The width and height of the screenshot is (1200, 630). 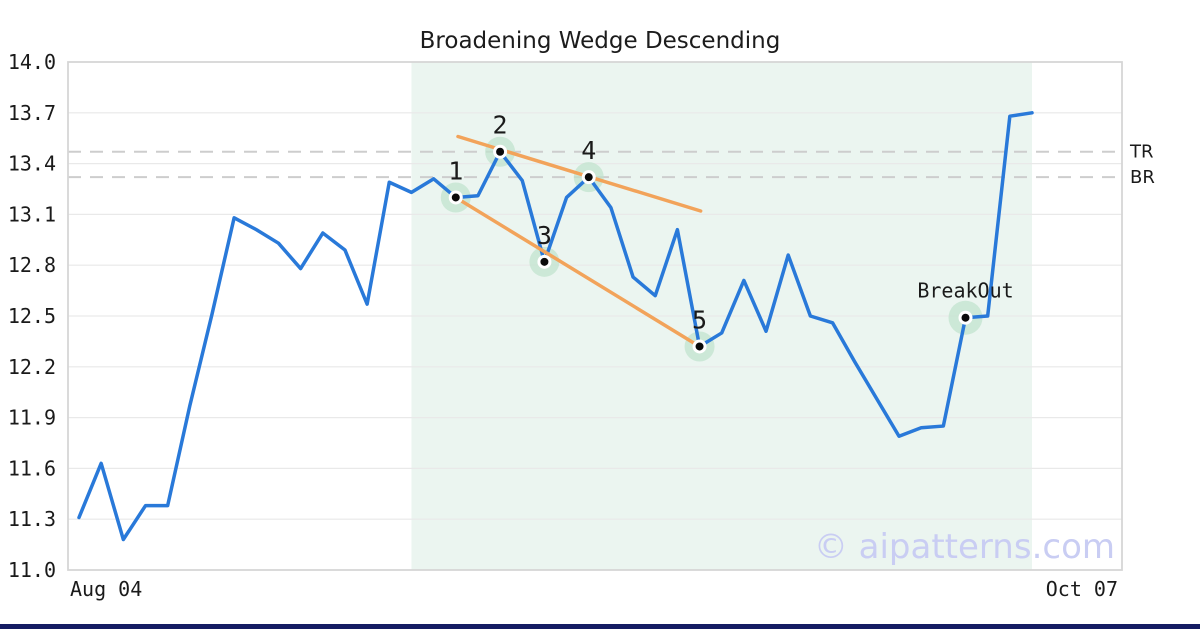 What do you see at coordinates (600, 626) in the screenshot?
I see `bottom-accent-bar` at bounding box center [600, 626].